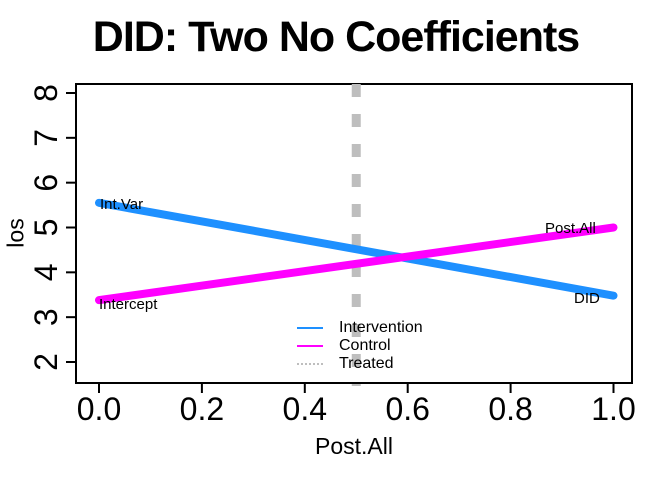  Describe the element at coordinates (99, 409) in the screenshot. I see `x-tick-label: 0.0` at that location.